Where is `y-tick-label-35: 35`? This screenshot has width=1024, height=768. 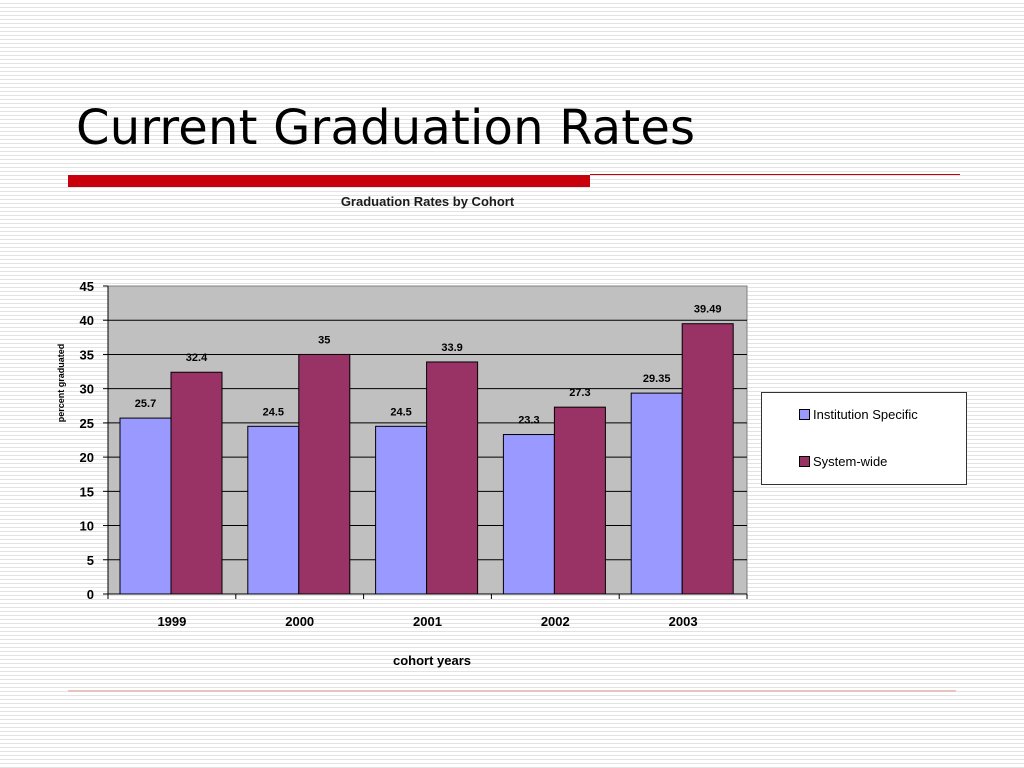 y-tick-label-35: 35 is located at coordinates (87, 354).